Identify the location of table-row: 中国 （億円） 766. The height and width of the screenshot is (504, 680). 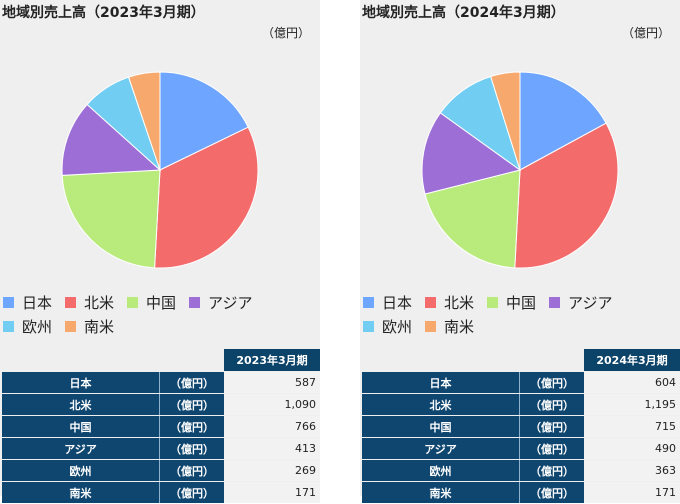
(161, 426).